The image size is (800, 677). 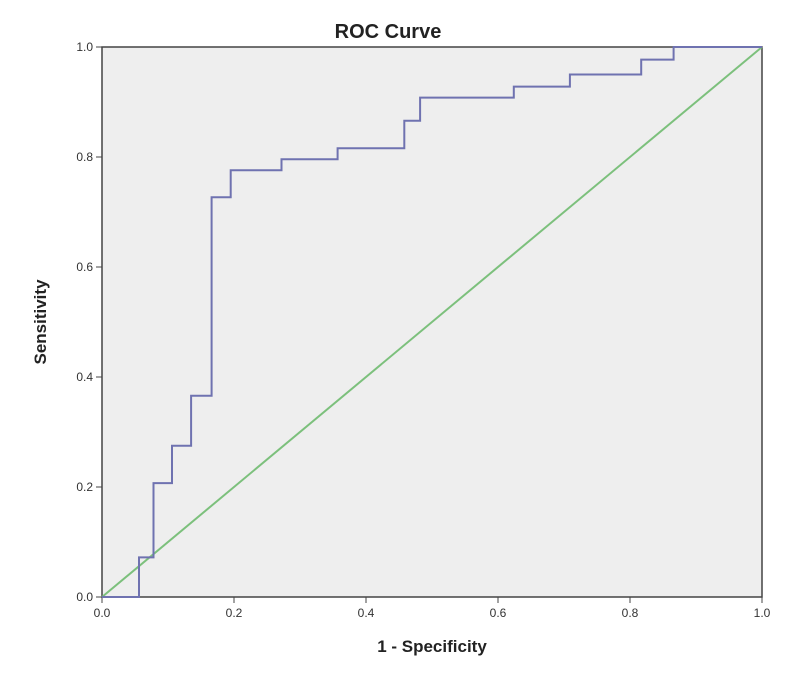 What do you see at coordinates (84, 597) in the screenshot?
I see `y-tick-label: 0.0` at bounding box center [84, 597].